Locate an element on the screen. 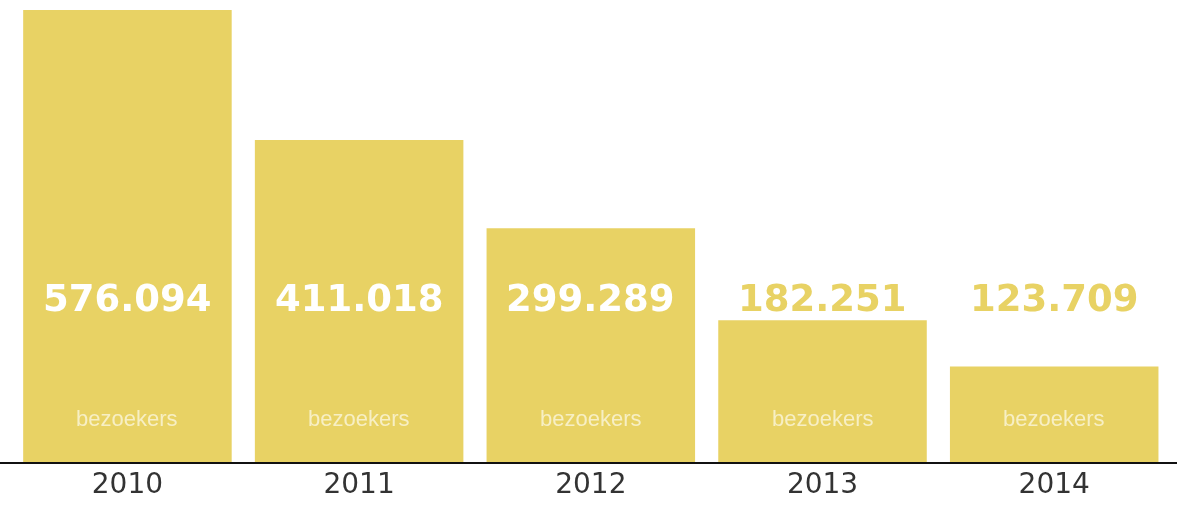 The width and height of the screenshot is (1183, 526). x-tick-label: 2014 is located at coordinates (1054, 483).